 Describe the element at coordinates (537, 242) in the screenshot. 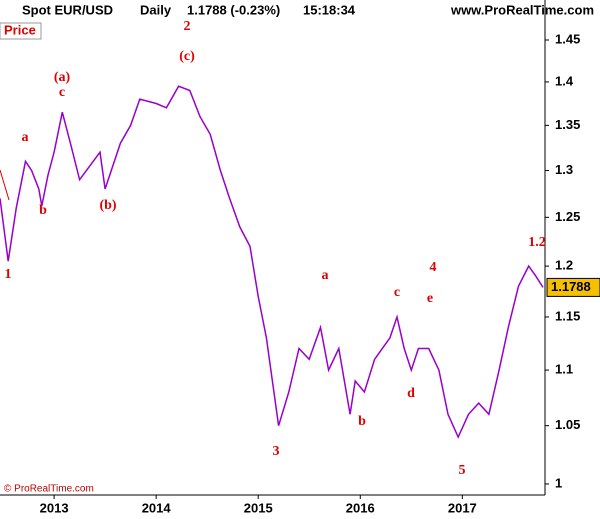

I see `wave-label: 1.2` at that location.